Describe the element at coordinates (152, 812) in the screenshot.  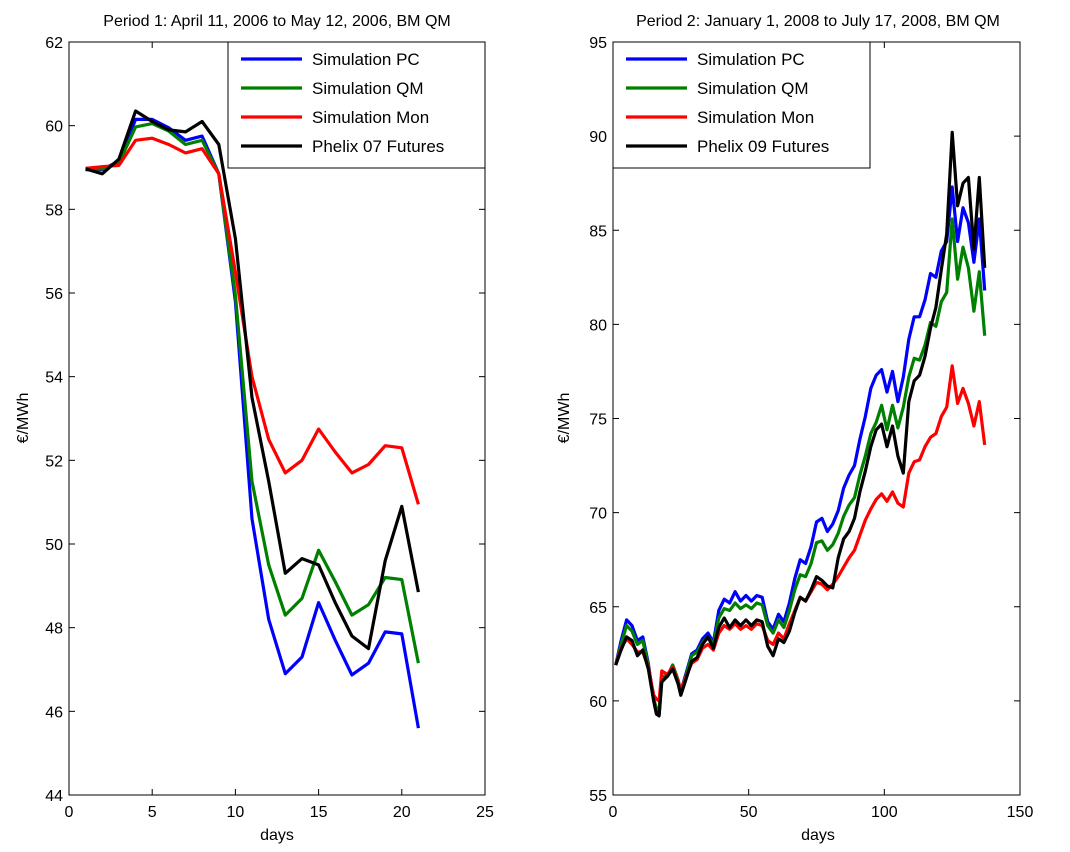
I see `x-tick-label: 5` at that location.